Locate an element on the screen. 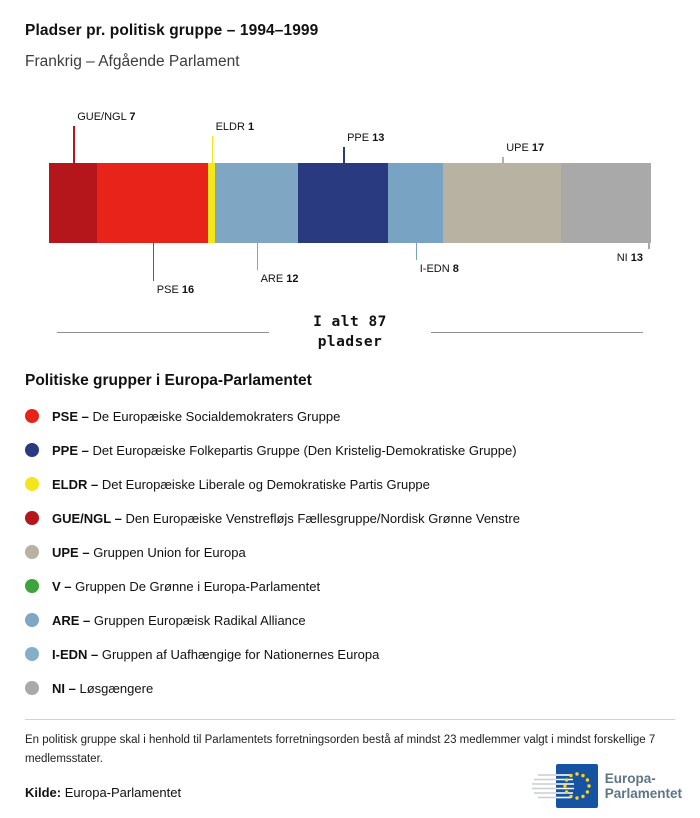  segment-name: GUE/NGL is located at coordinates (103, 116).